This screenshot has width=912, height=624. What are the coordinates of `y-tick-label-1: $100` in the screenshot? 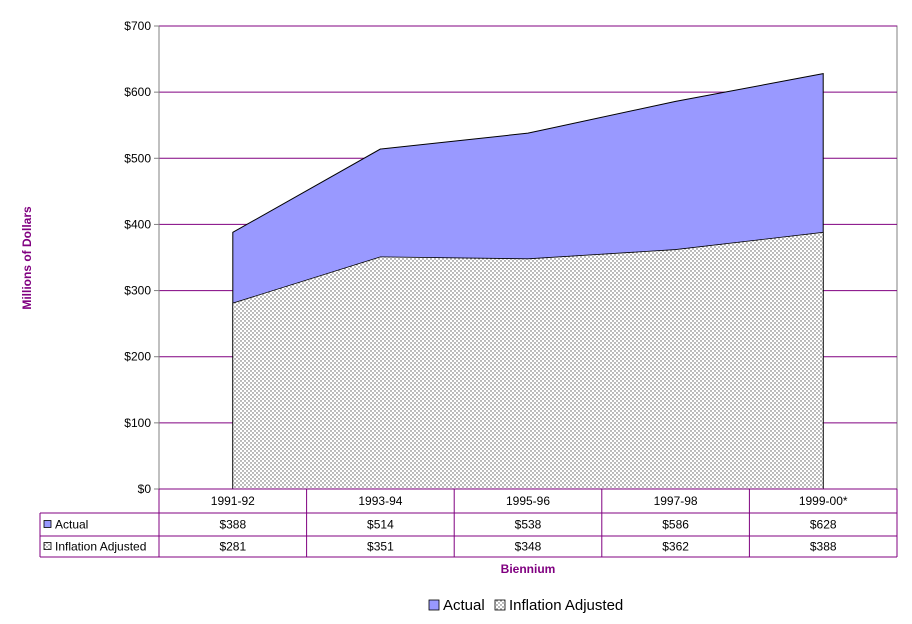 It's located at (137, 423).